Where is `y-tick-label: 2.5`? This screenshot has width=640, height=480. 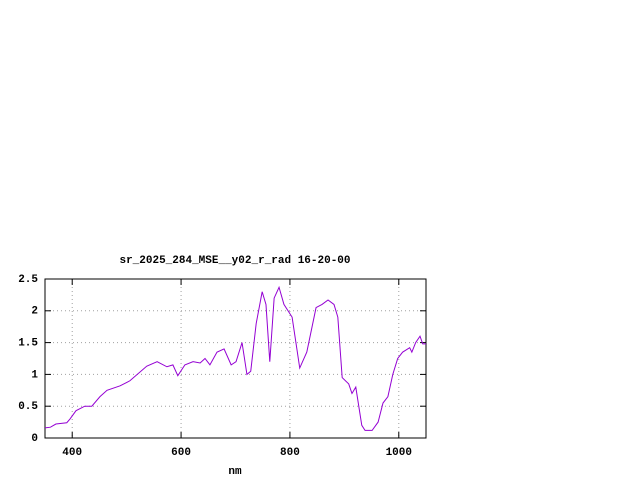 y-tick-label: 2.5 is located at coordinates (28, 280).